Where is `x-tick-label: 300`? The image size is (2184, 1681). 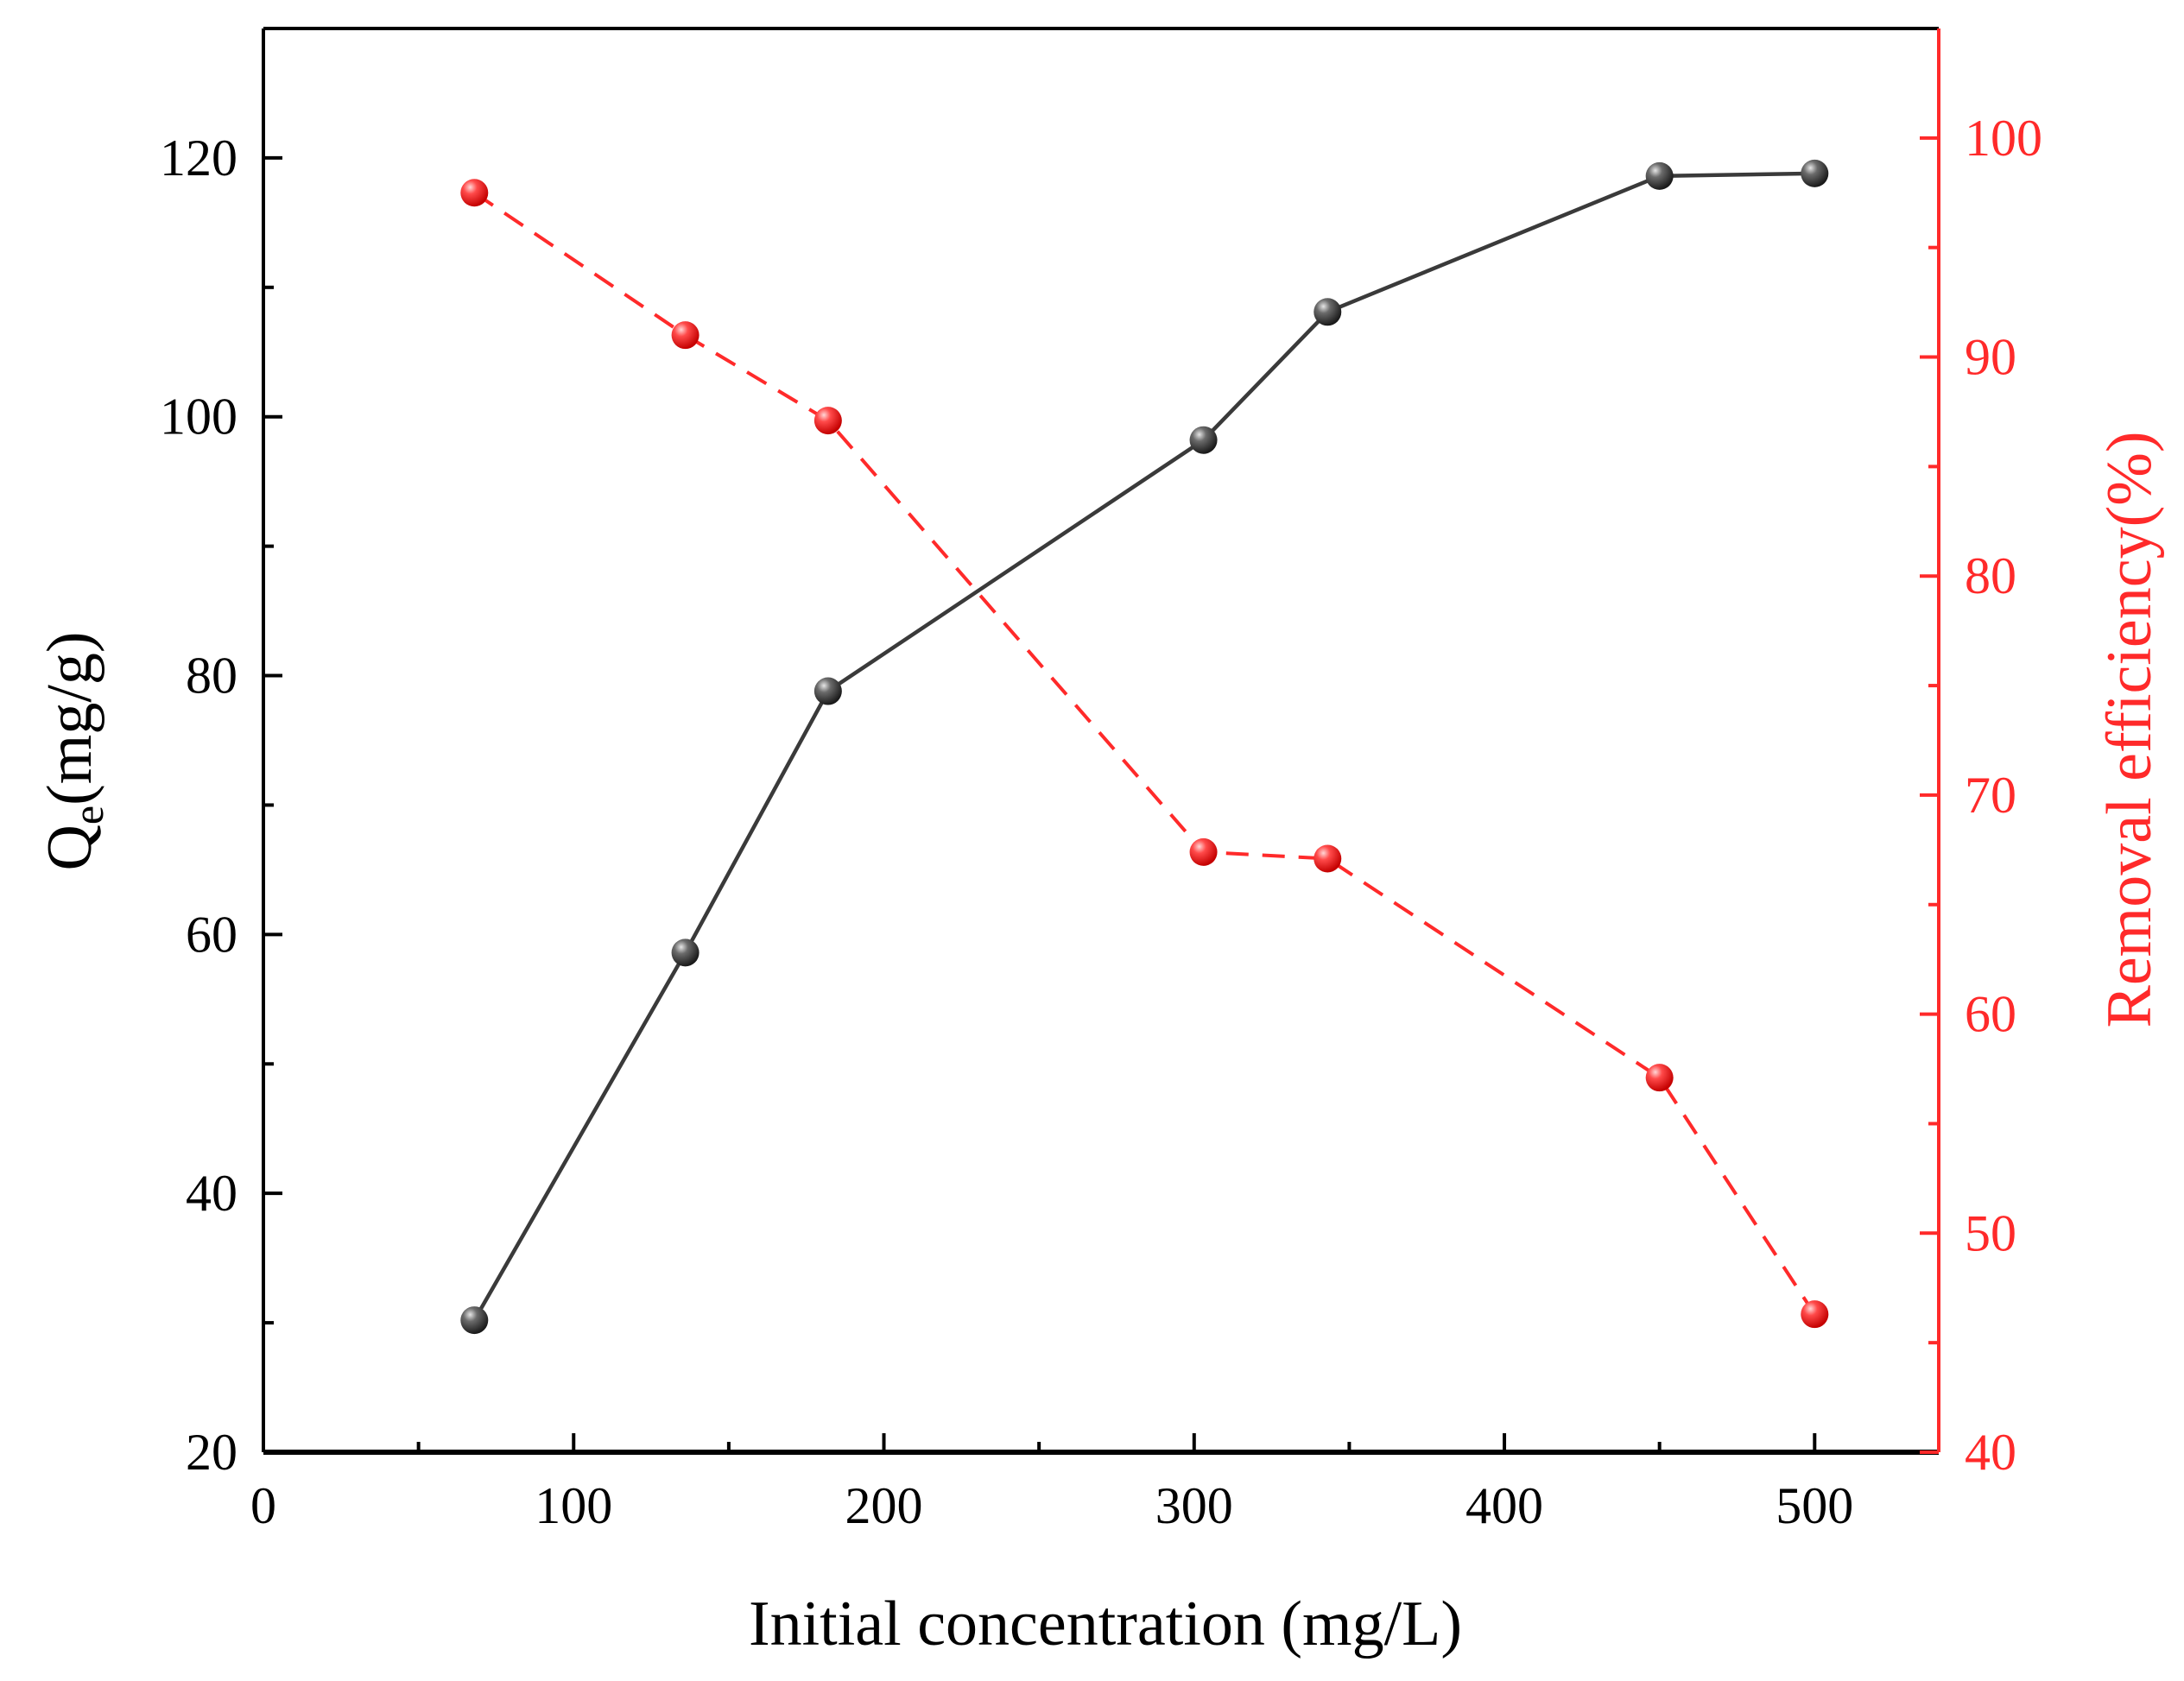 x-tick-label: 300 is located at coordinates (1194, 1505).